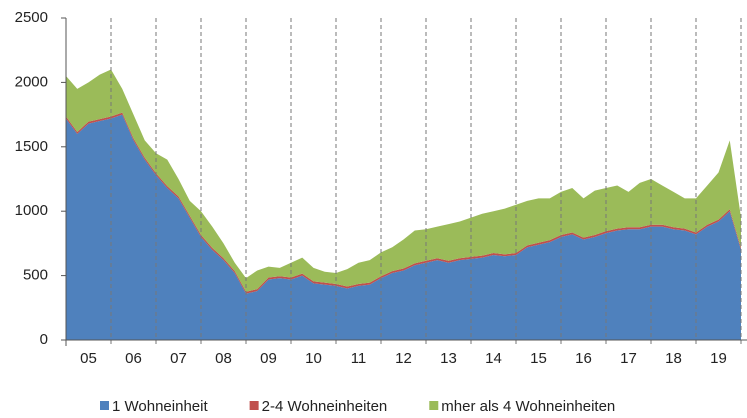 The height and width of the screenshot is (418, 747). Describe the element at coordinates (493, 358) in the screenshot. I see `x-tick-label: 14` at that location.